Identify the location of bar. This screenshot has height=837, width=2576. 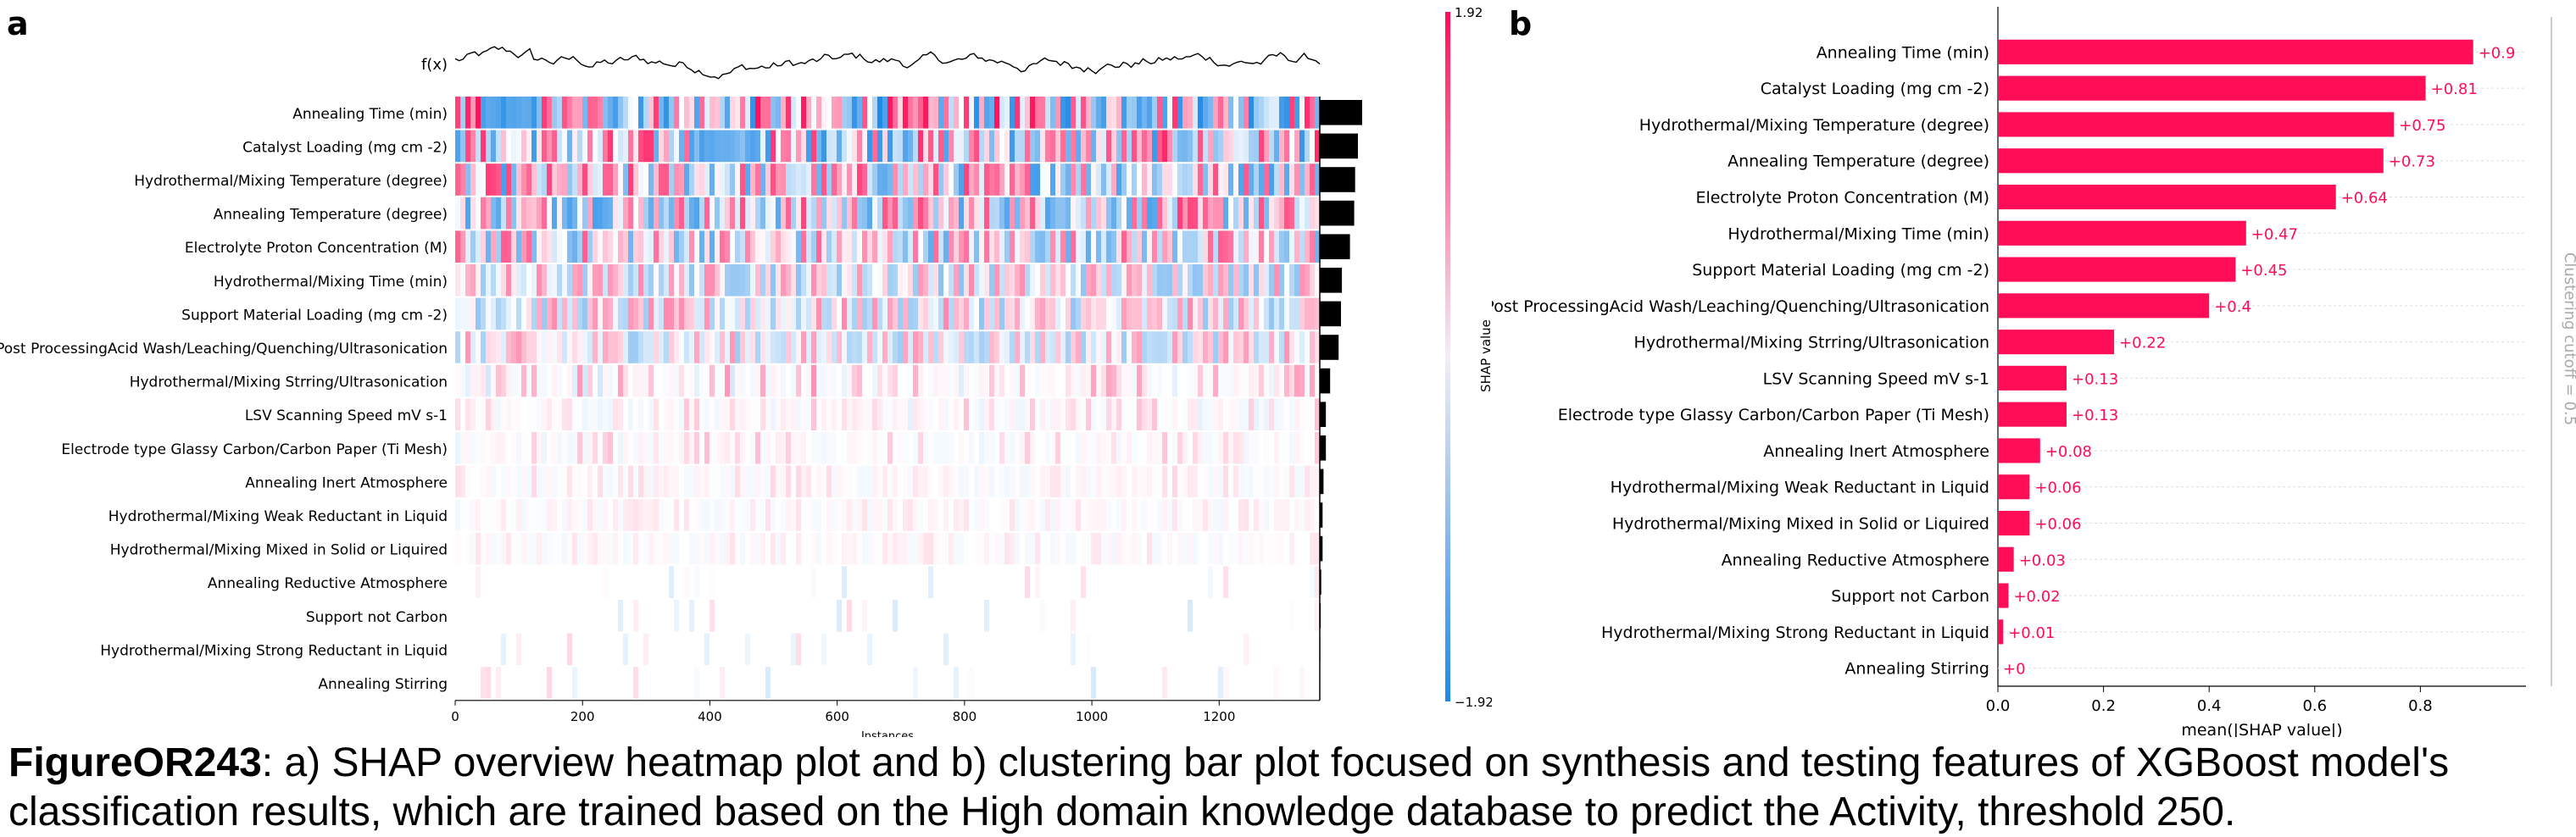
(2014, 487).